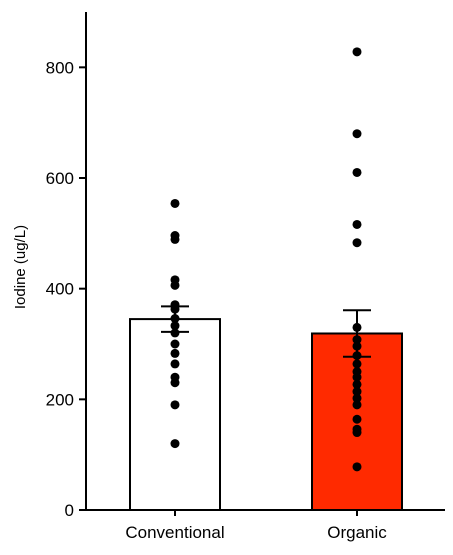 This screenshot has width=453, height=555. What do you see at coordinates (174, 532) in the screenshot?
I see `x-tick-label: Conventional` at bounding box center [174, 532].